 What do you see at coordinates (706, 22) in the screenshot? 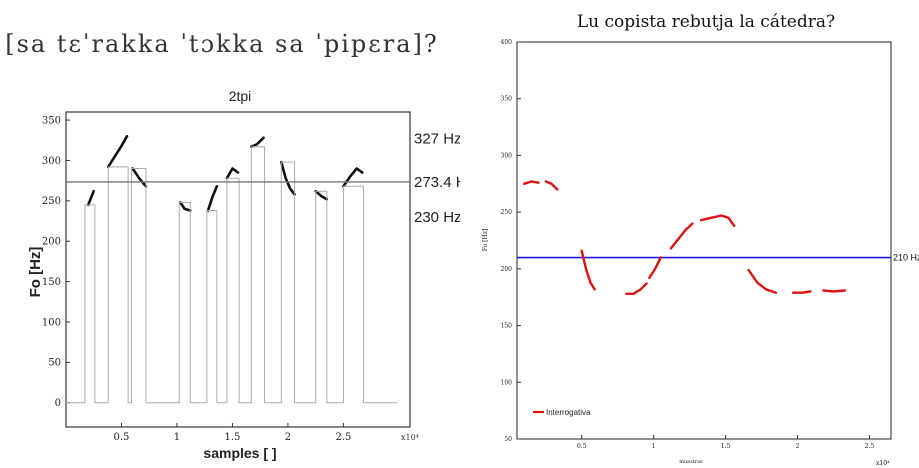
I see `right-chart-title: Lu copista rebutja la cátedra?` at bounding box center [706, 22].